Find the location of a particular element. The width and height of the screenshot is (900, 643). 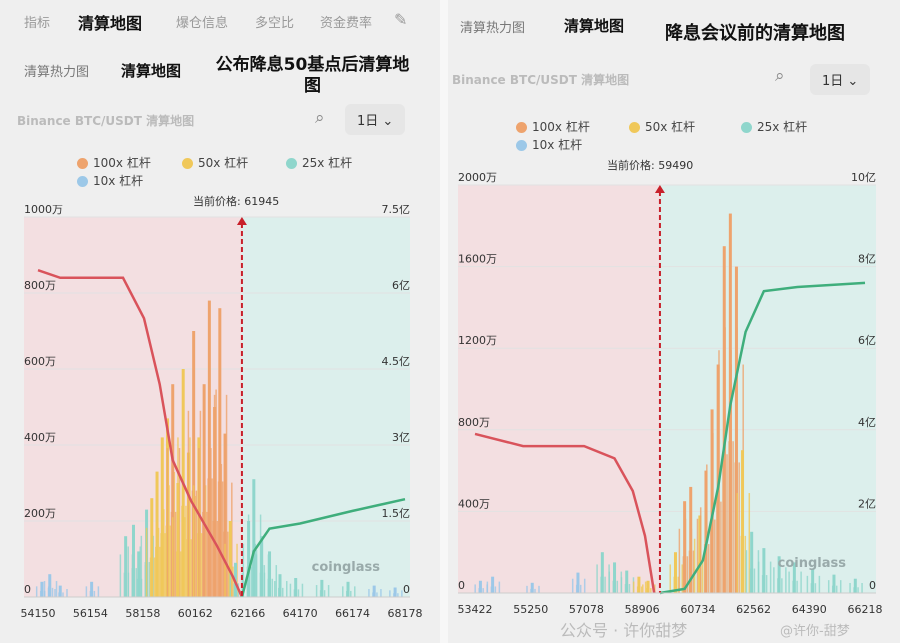

tab-long-short-ratio: 多空比 is located at coordinates (275, 23).